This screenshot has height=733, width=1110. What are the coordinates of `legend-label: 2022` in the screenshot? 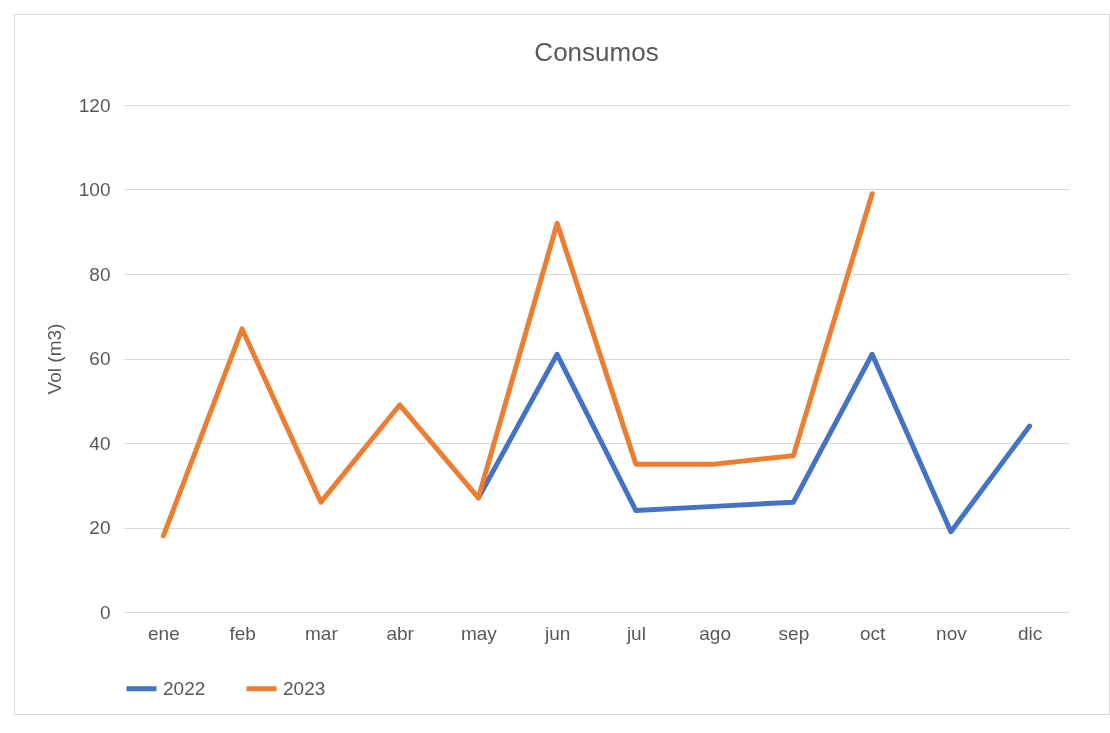 It's located at (184, 688).